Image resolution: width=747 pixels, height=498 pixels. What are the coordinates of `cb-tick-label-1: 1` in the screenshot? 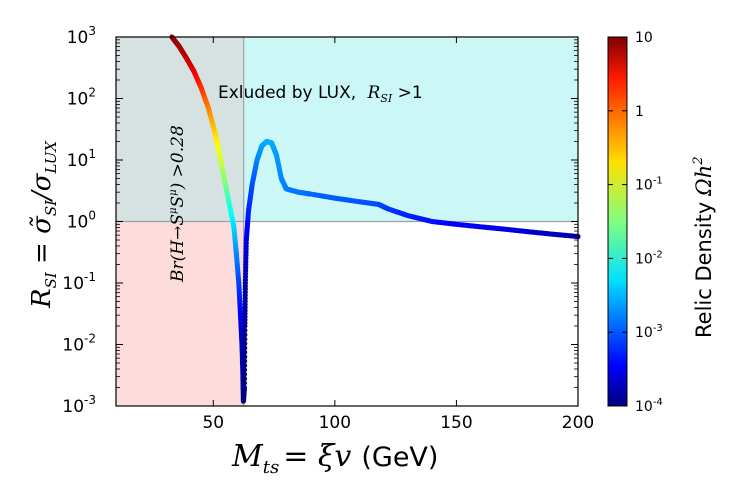 It's located at (639, 112).